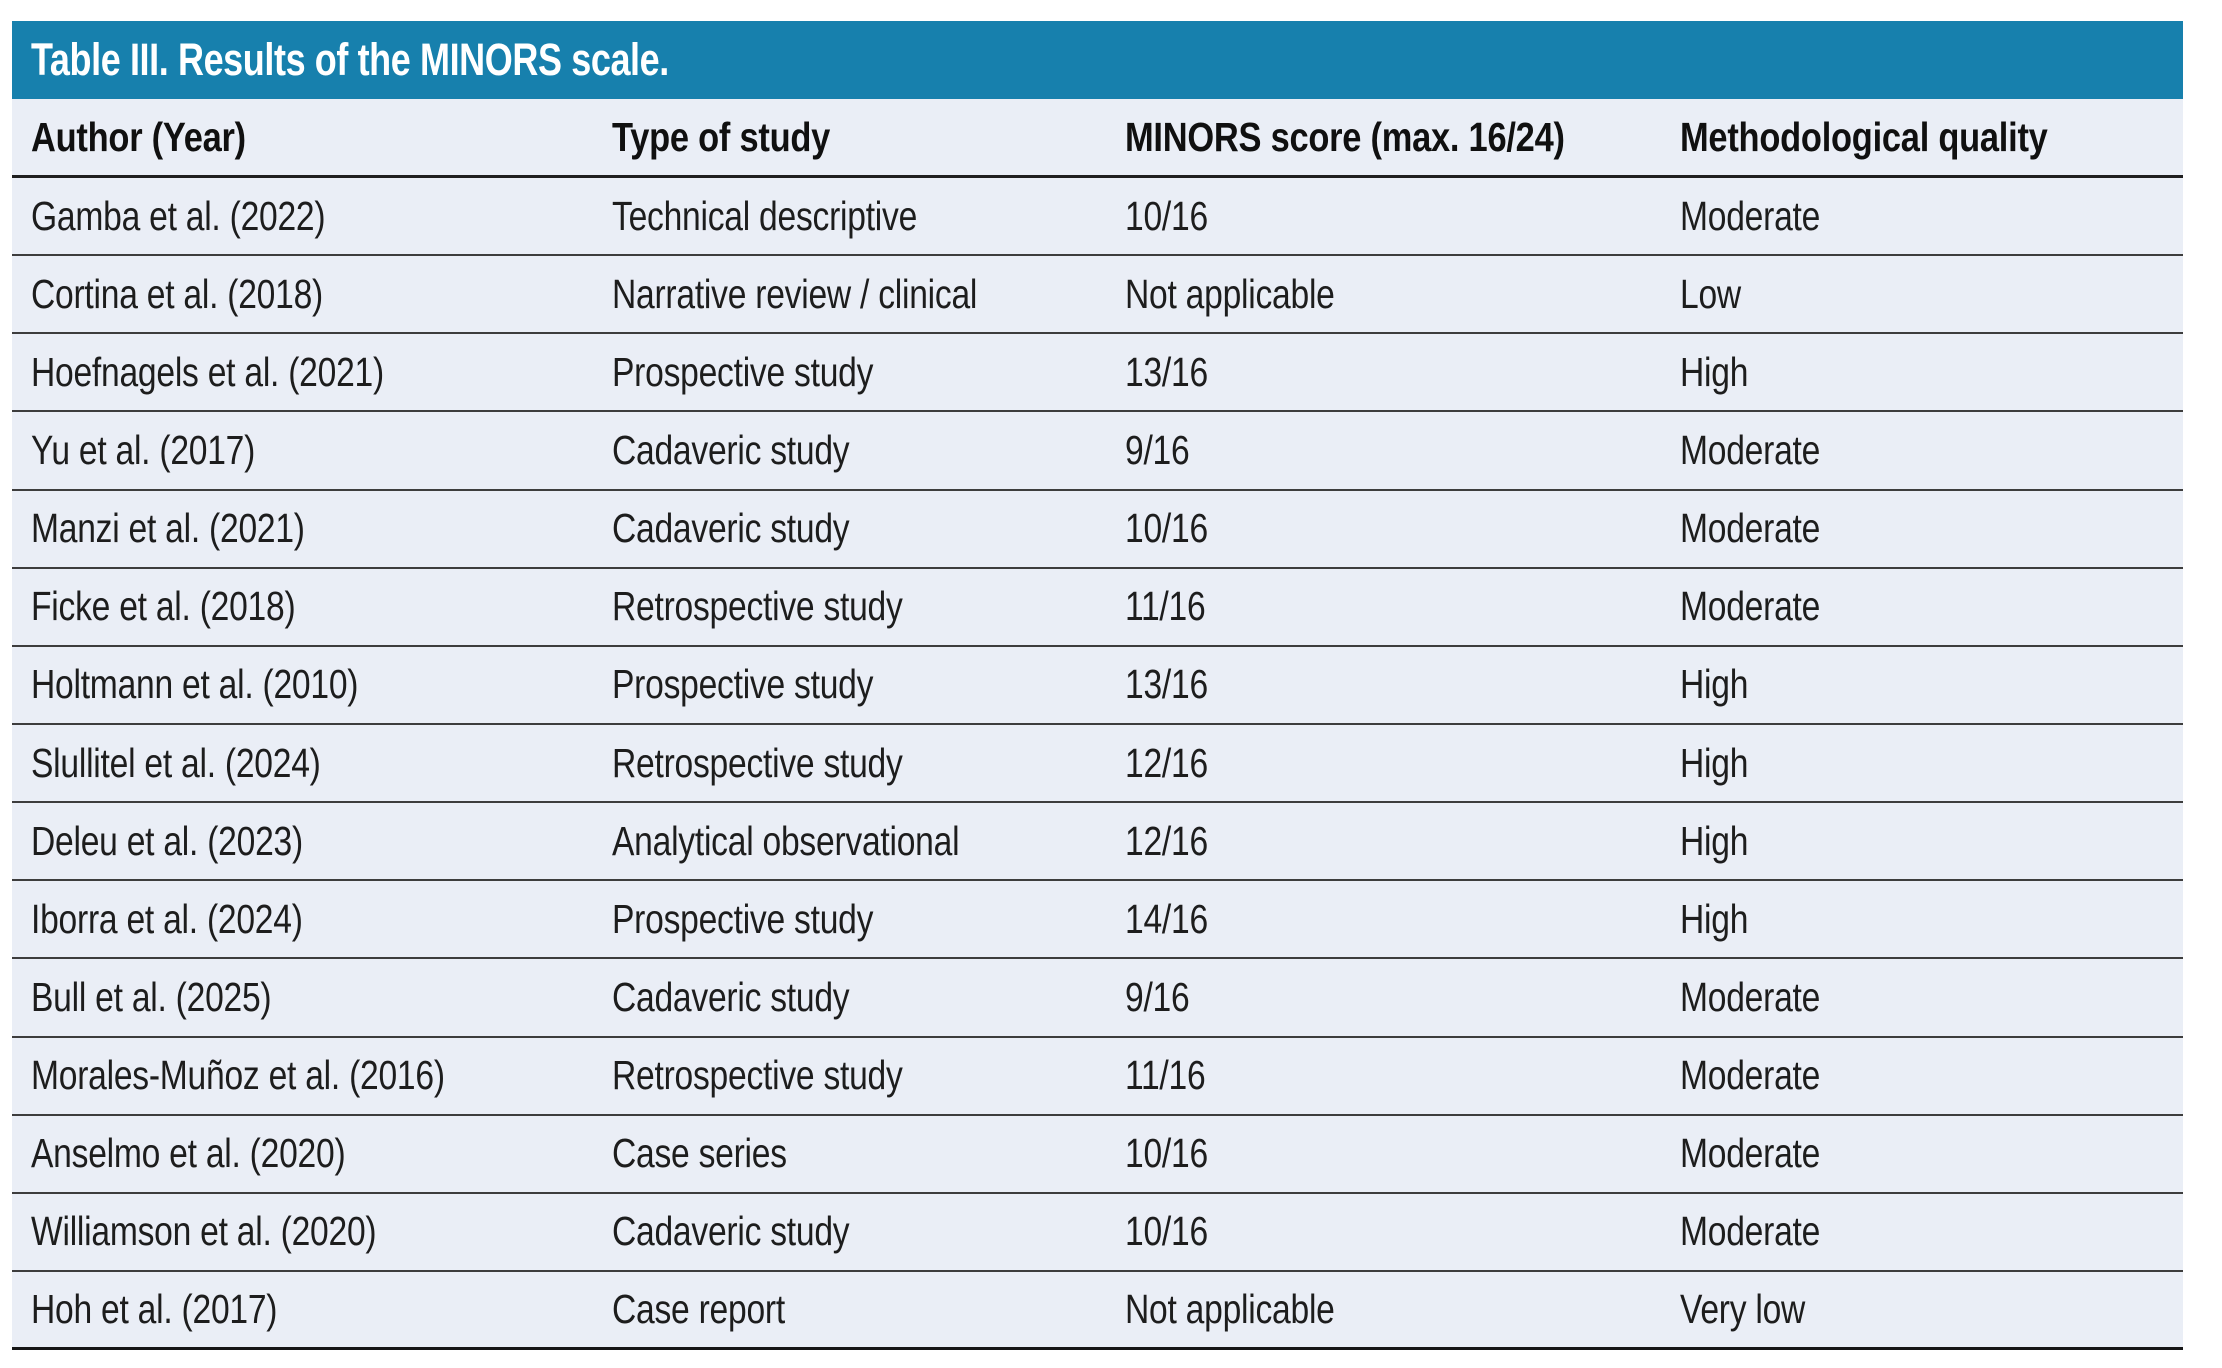 The width and height of the screenshot is (2222, 1368). I want to click on cell-type-of-study: Retrospective study, so click(849, 1075).